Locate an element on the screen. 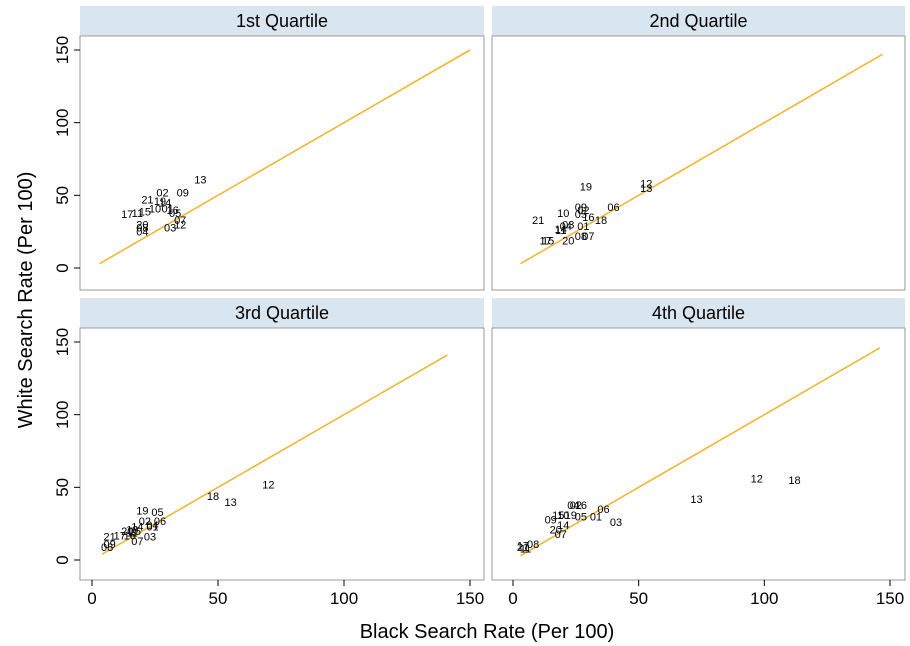  panel-title: 4th Quartile is located at coordinates (698, 313).